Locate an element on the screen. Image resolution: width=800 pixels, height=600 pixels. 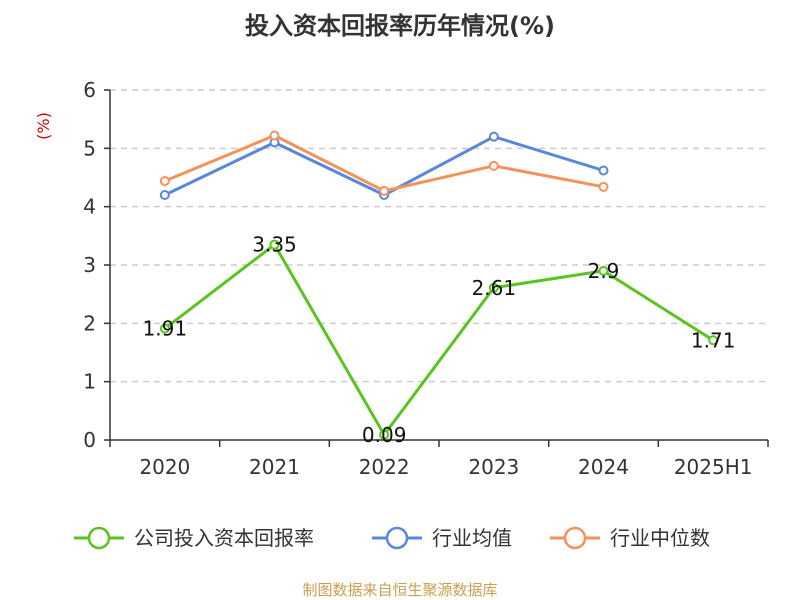
data-label: 1.71 is located at coordinates (713, 340).